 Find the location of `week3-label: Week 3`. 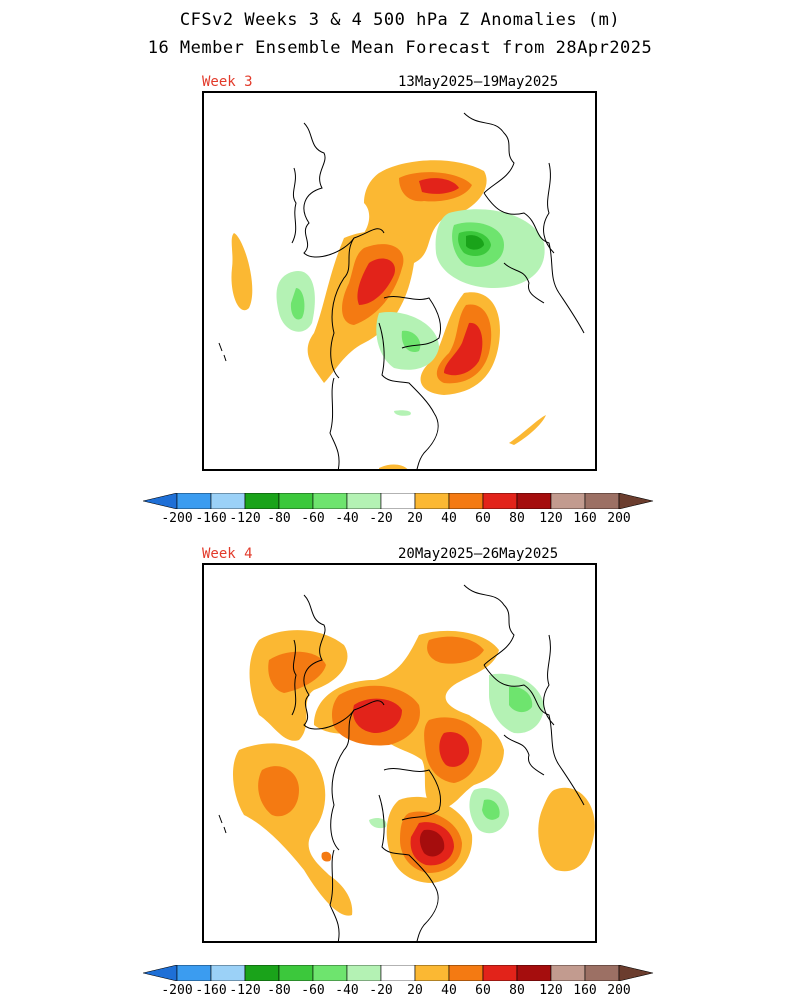

week3-label: Week 3 is located at coordinates (227, 82).